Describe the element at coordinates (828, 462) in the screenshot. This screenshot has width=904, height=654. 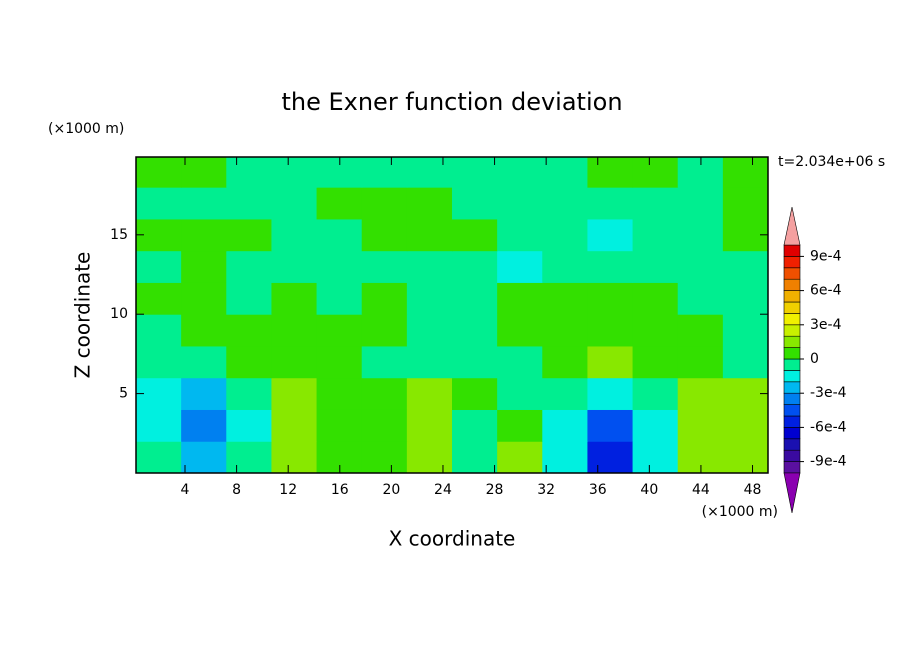
I see `colorbar-tick-label: -9e-4` at that location.